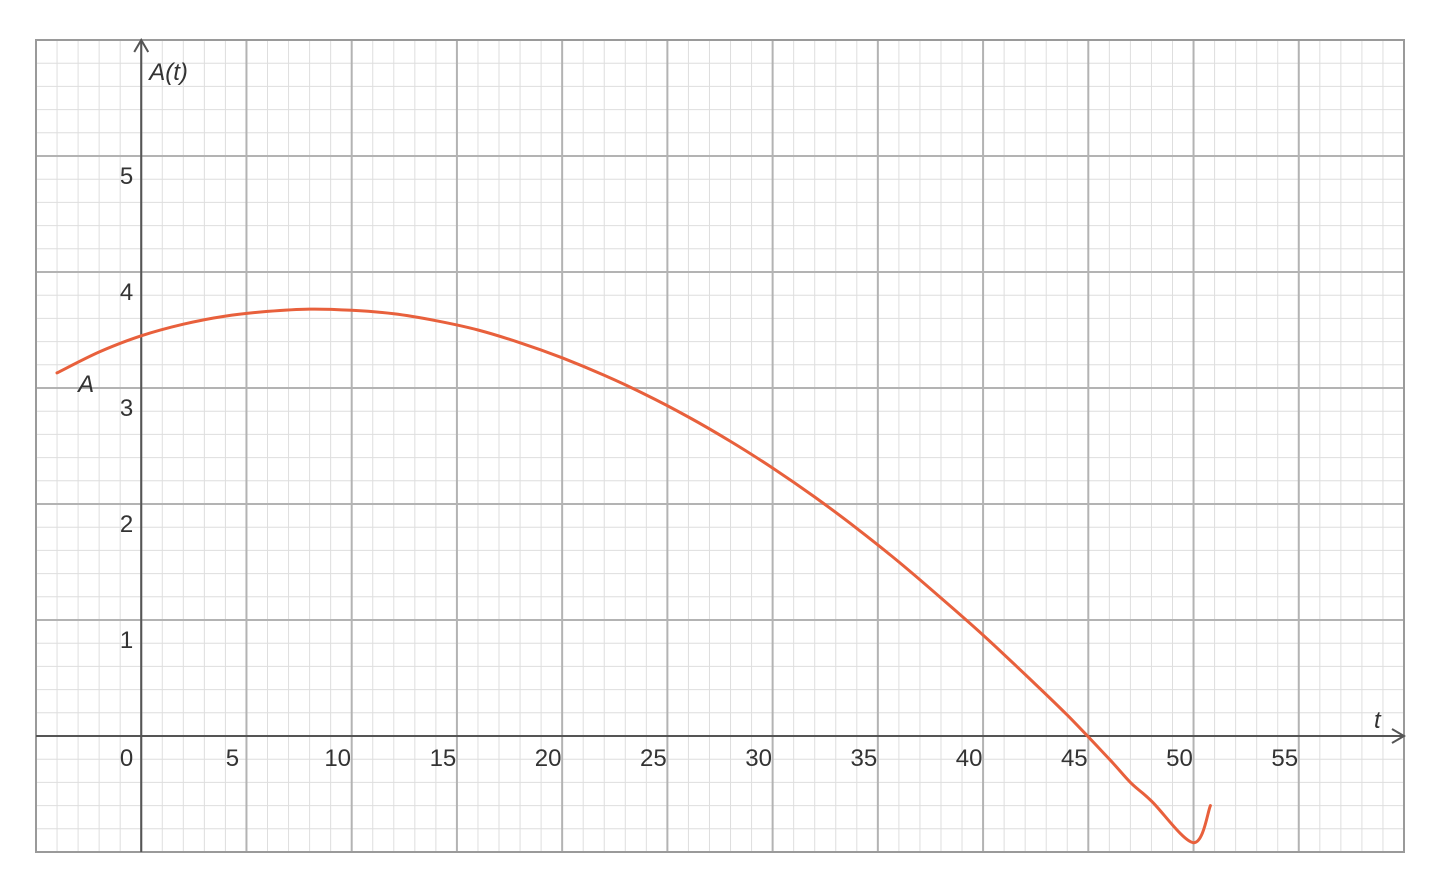 Image resolution: width=1440 pixels, height=892 pixels. Describe the element at coordinates (758, 758) in the screenshot. I see `x-tick-label: 30` at that location.